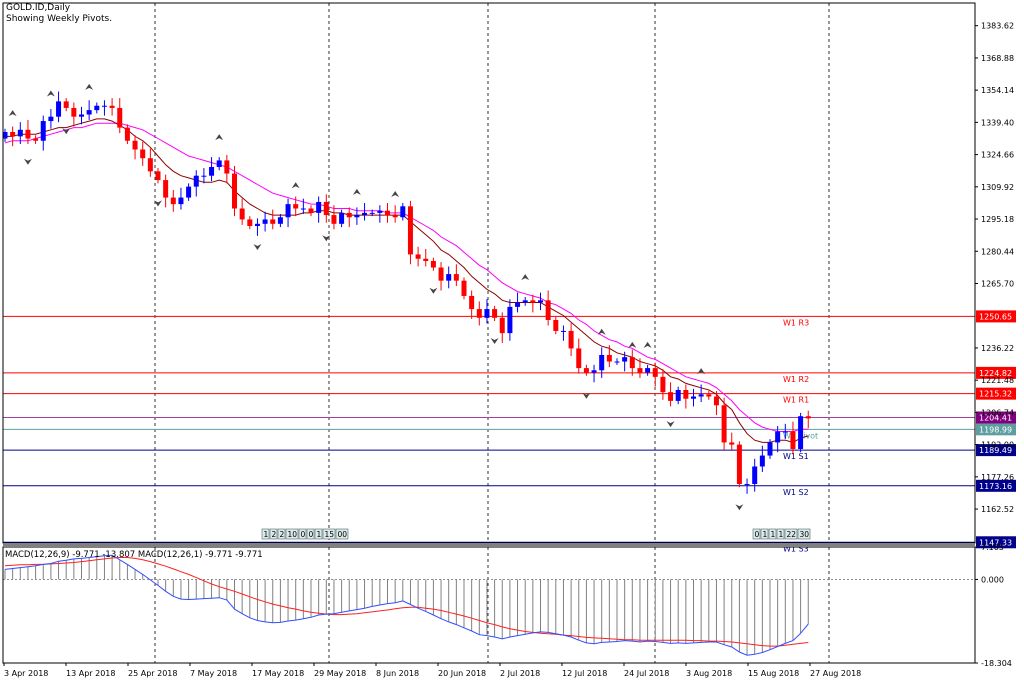 This screenshot has height=687, width=1024. Describe the element at coordinates (997, 187) in the screenshot. I see `y-tick-label: 1309.92` at that location.